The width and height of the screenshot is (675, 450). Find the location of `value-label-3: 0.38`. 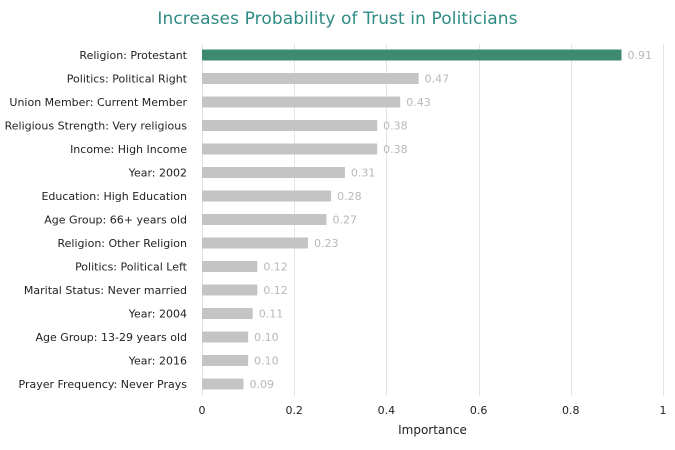

value-label-3: 0.38 is located at coordinates (395, 126).